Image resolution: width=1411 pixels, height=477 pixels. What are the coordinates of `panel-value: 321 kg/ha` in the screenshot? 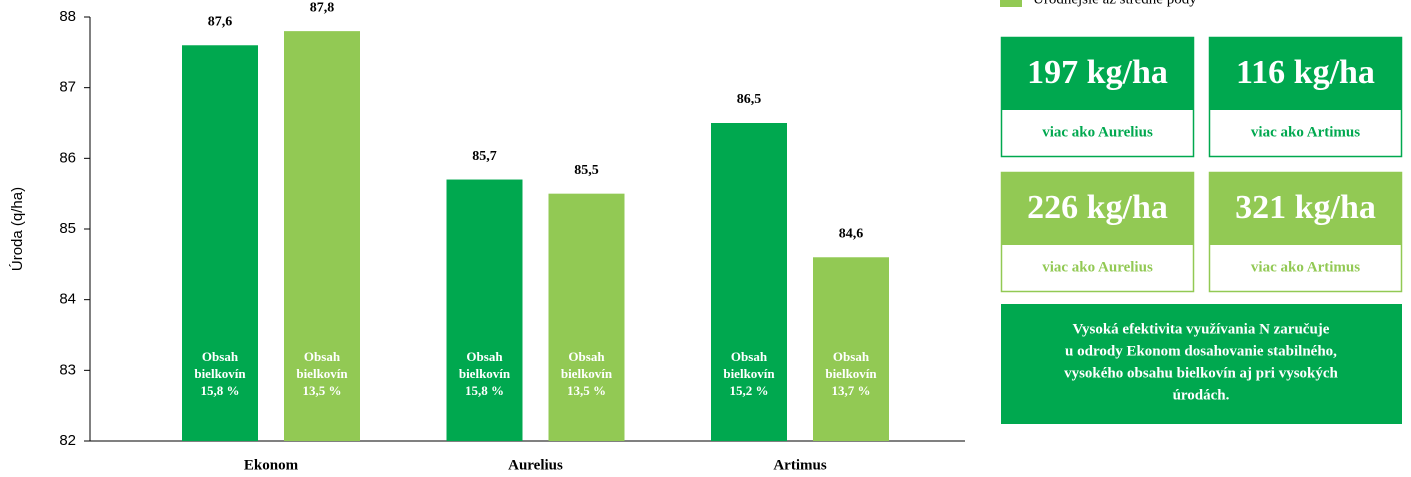 It's located at (1305, 207).